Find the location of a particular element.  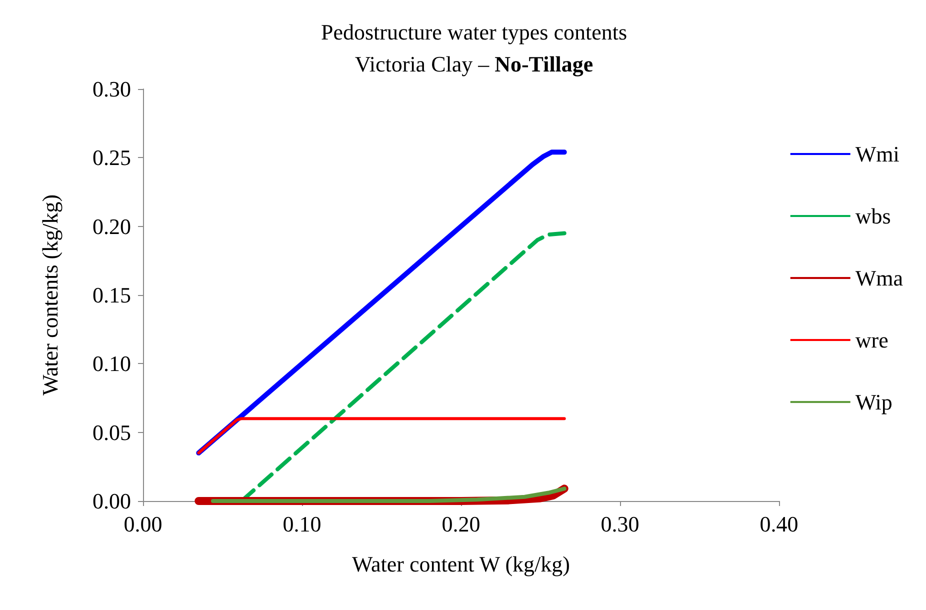

y-tick-label: 0.15 is located at coordinates (111, 295).